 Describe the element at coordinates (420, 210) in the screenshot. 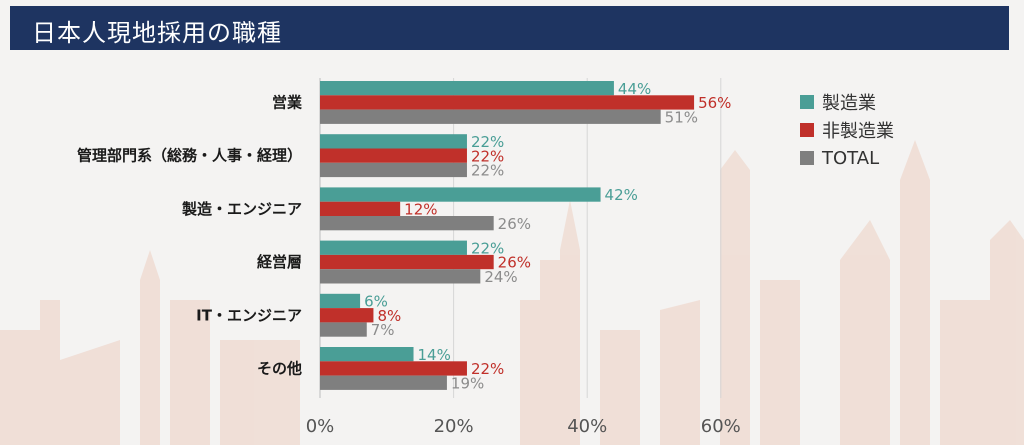

I see `data-label: 12%` at that location.